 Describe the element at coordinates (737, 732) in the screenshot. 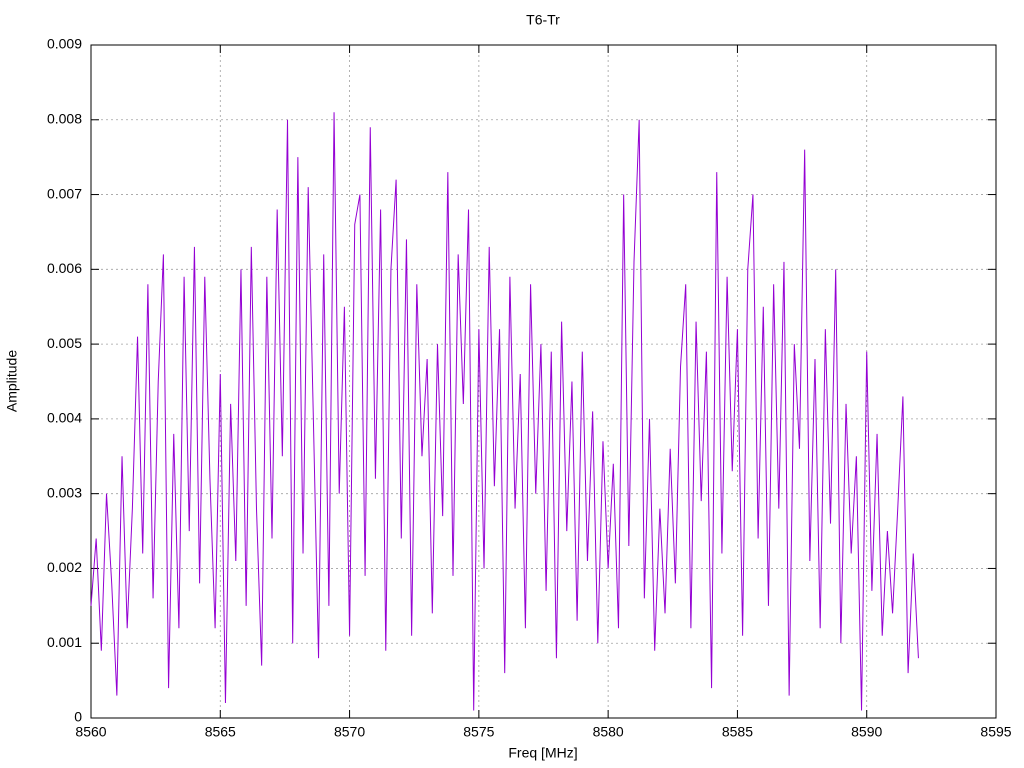

I see `x-tick-label: 8585` at that location.